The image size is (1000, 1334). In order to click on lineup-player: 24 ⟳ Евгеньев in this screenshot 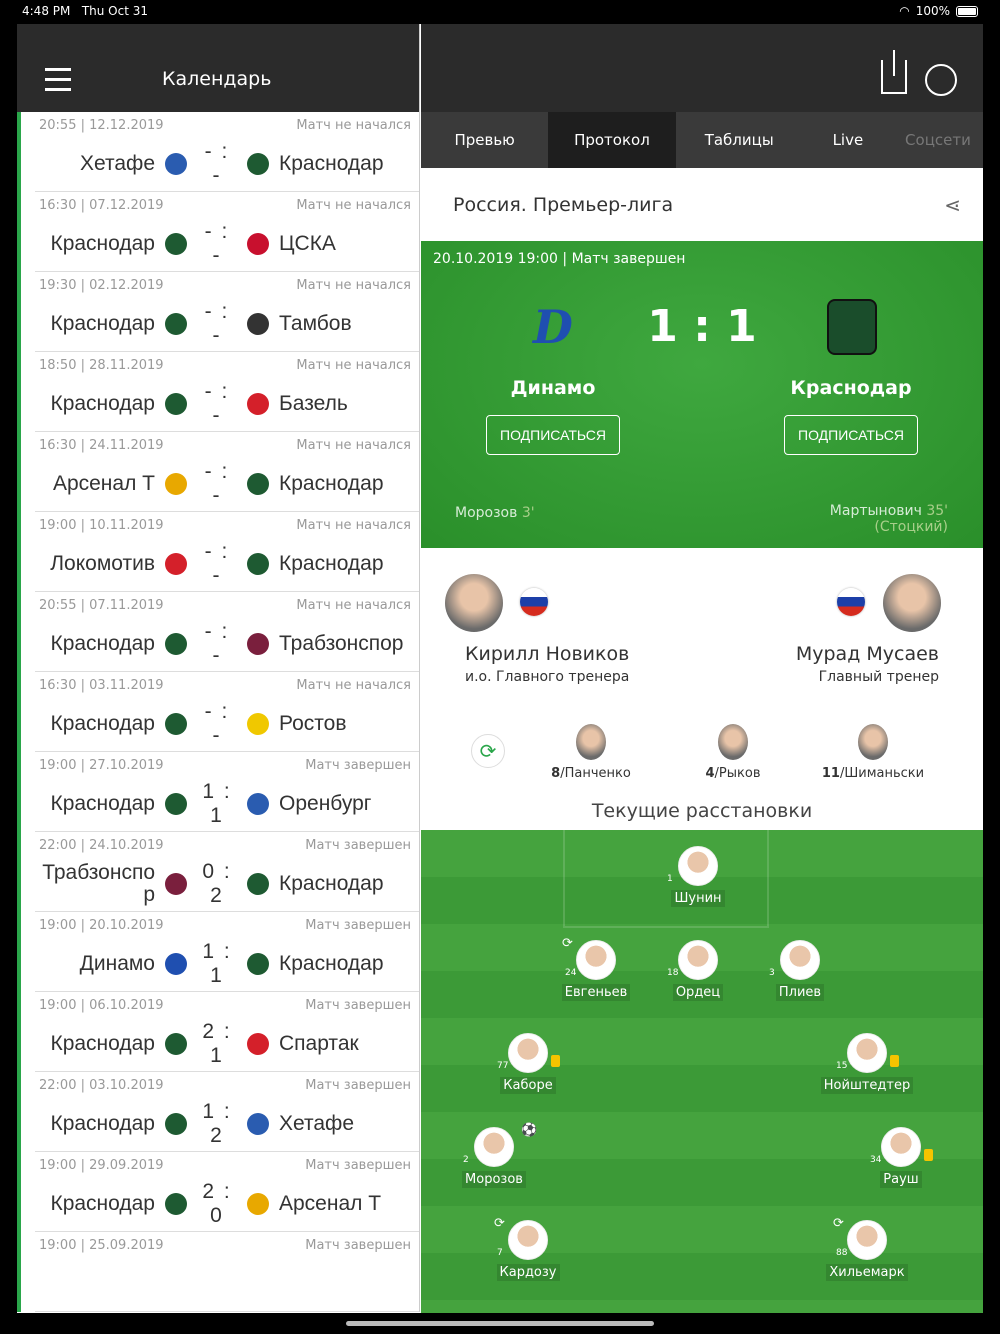, I will do `click(596, 968)`.